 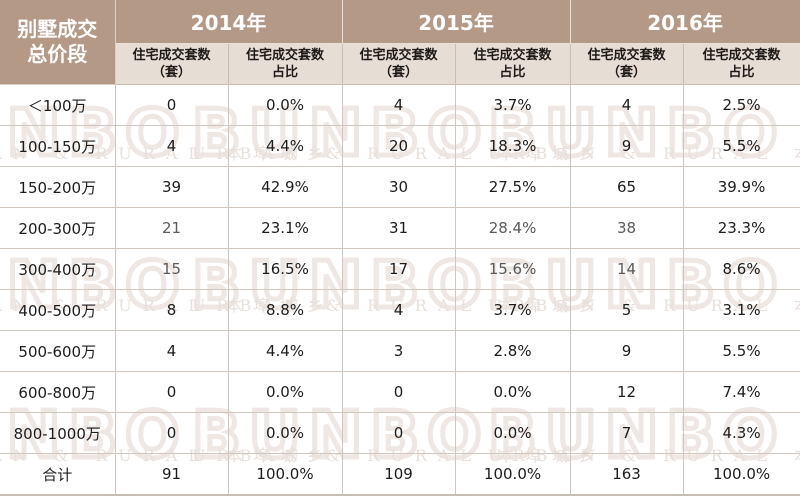 I want to click on share-2014: 42.9%, so click(x=285, y=187).